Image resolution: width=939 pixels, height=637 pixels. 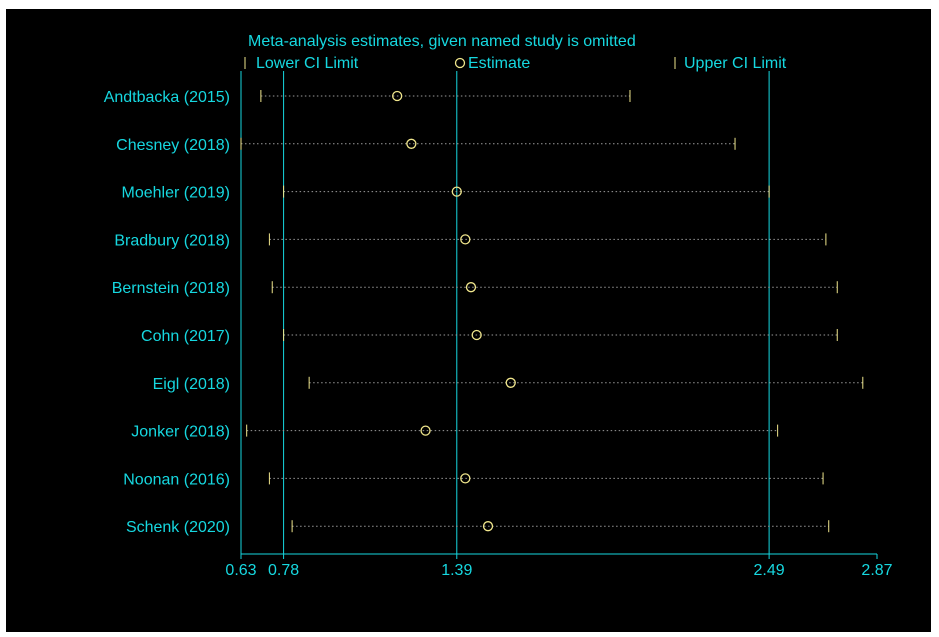 What do you see at coordinates (240, 570) in the screenshot?
I see `x-tick-label: 0.63` at bounding box center [240, 570].